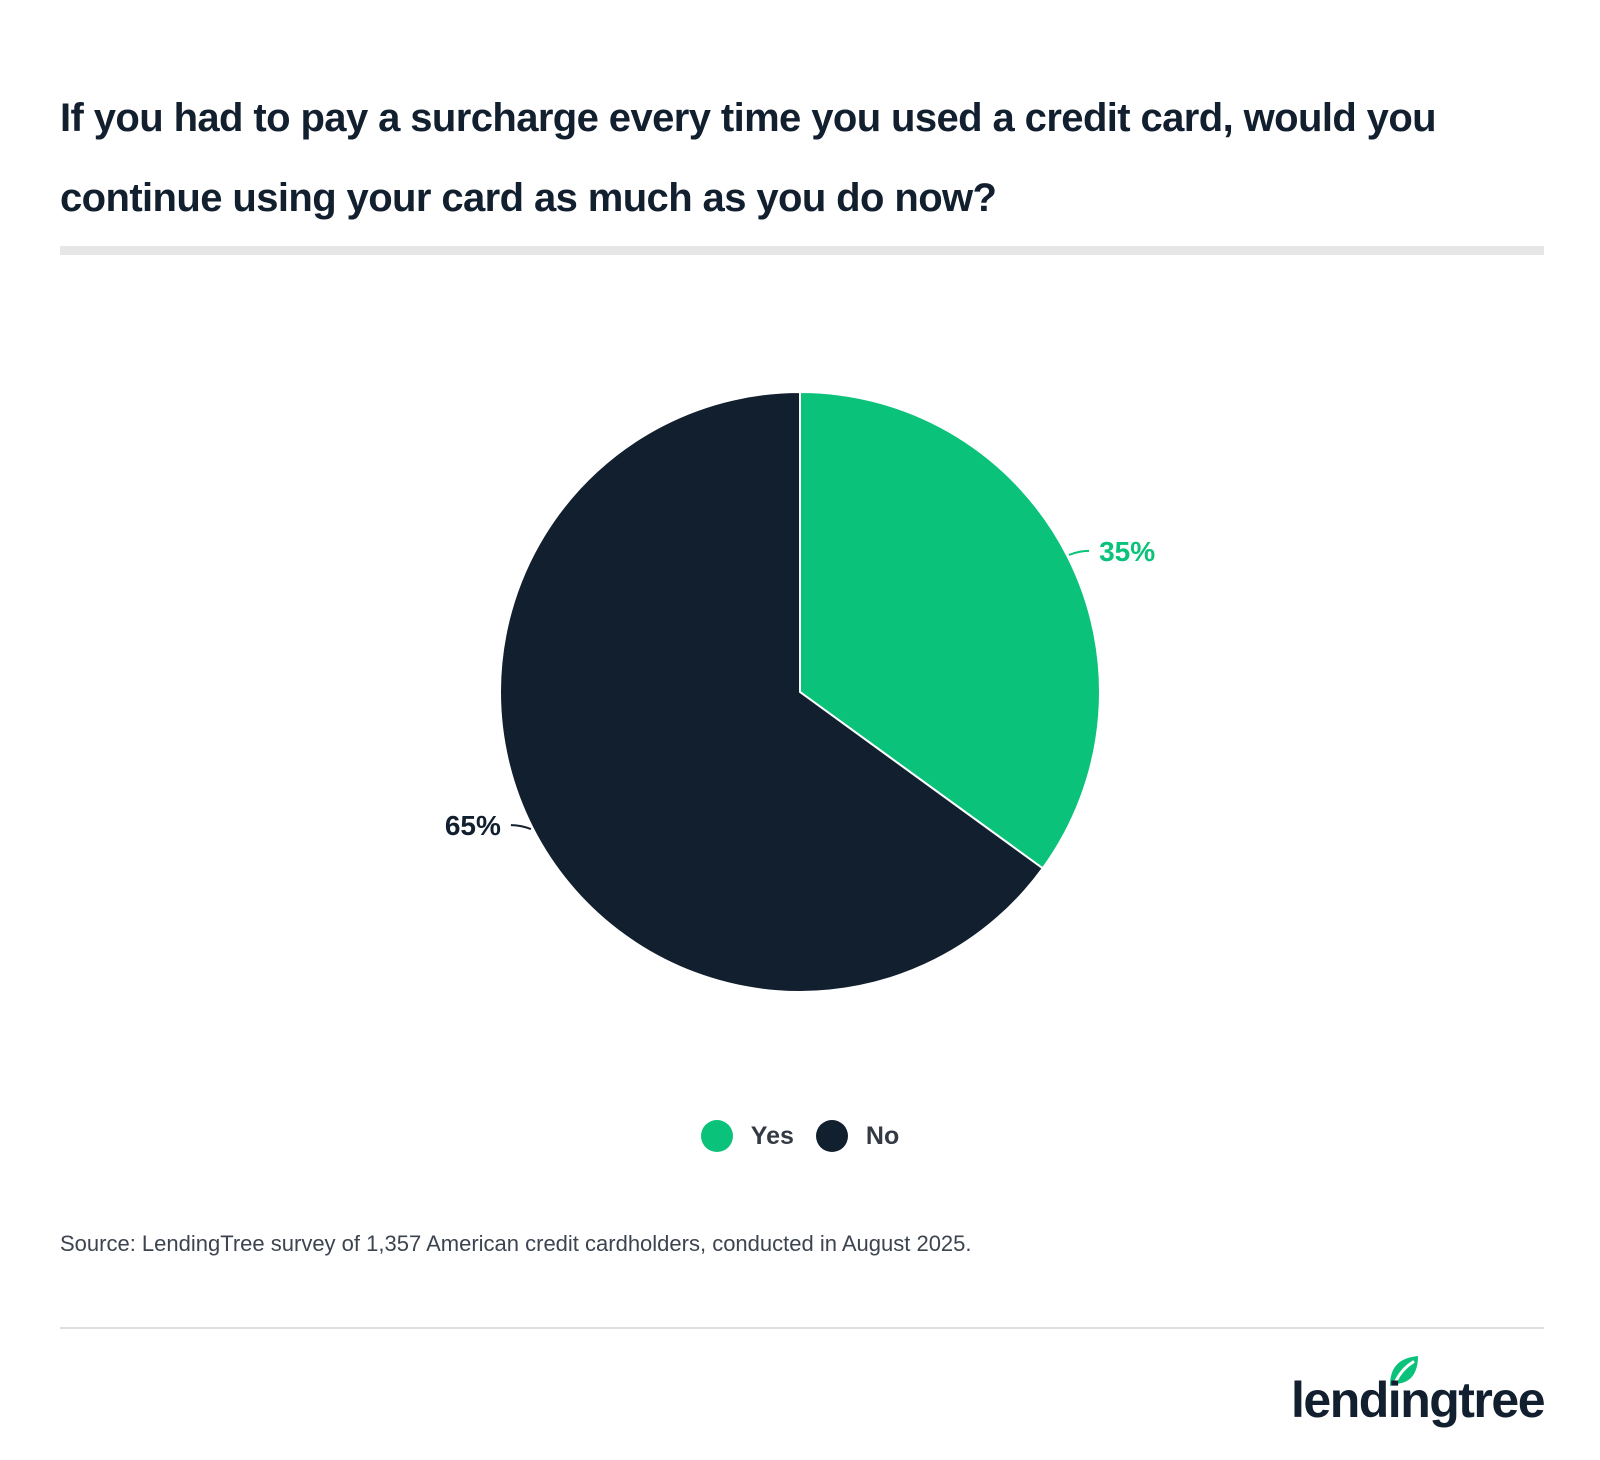  What do you see at coordinates (1404, 1371) in the screenshot?
I see `leaf-icon` at bounding box center [1404, 1371].